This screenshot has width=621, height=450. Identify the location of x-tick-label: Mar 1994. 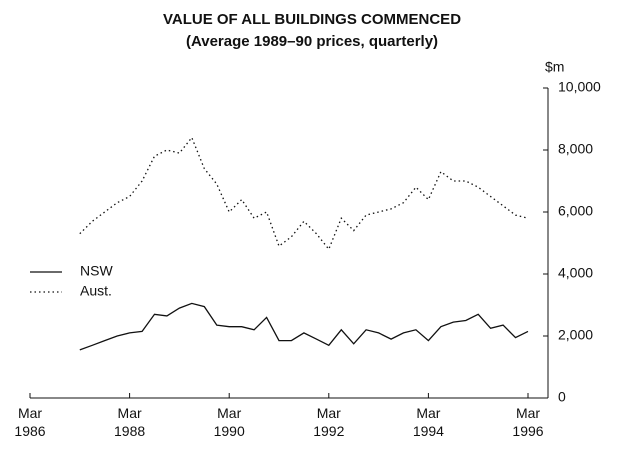
(428, 422).